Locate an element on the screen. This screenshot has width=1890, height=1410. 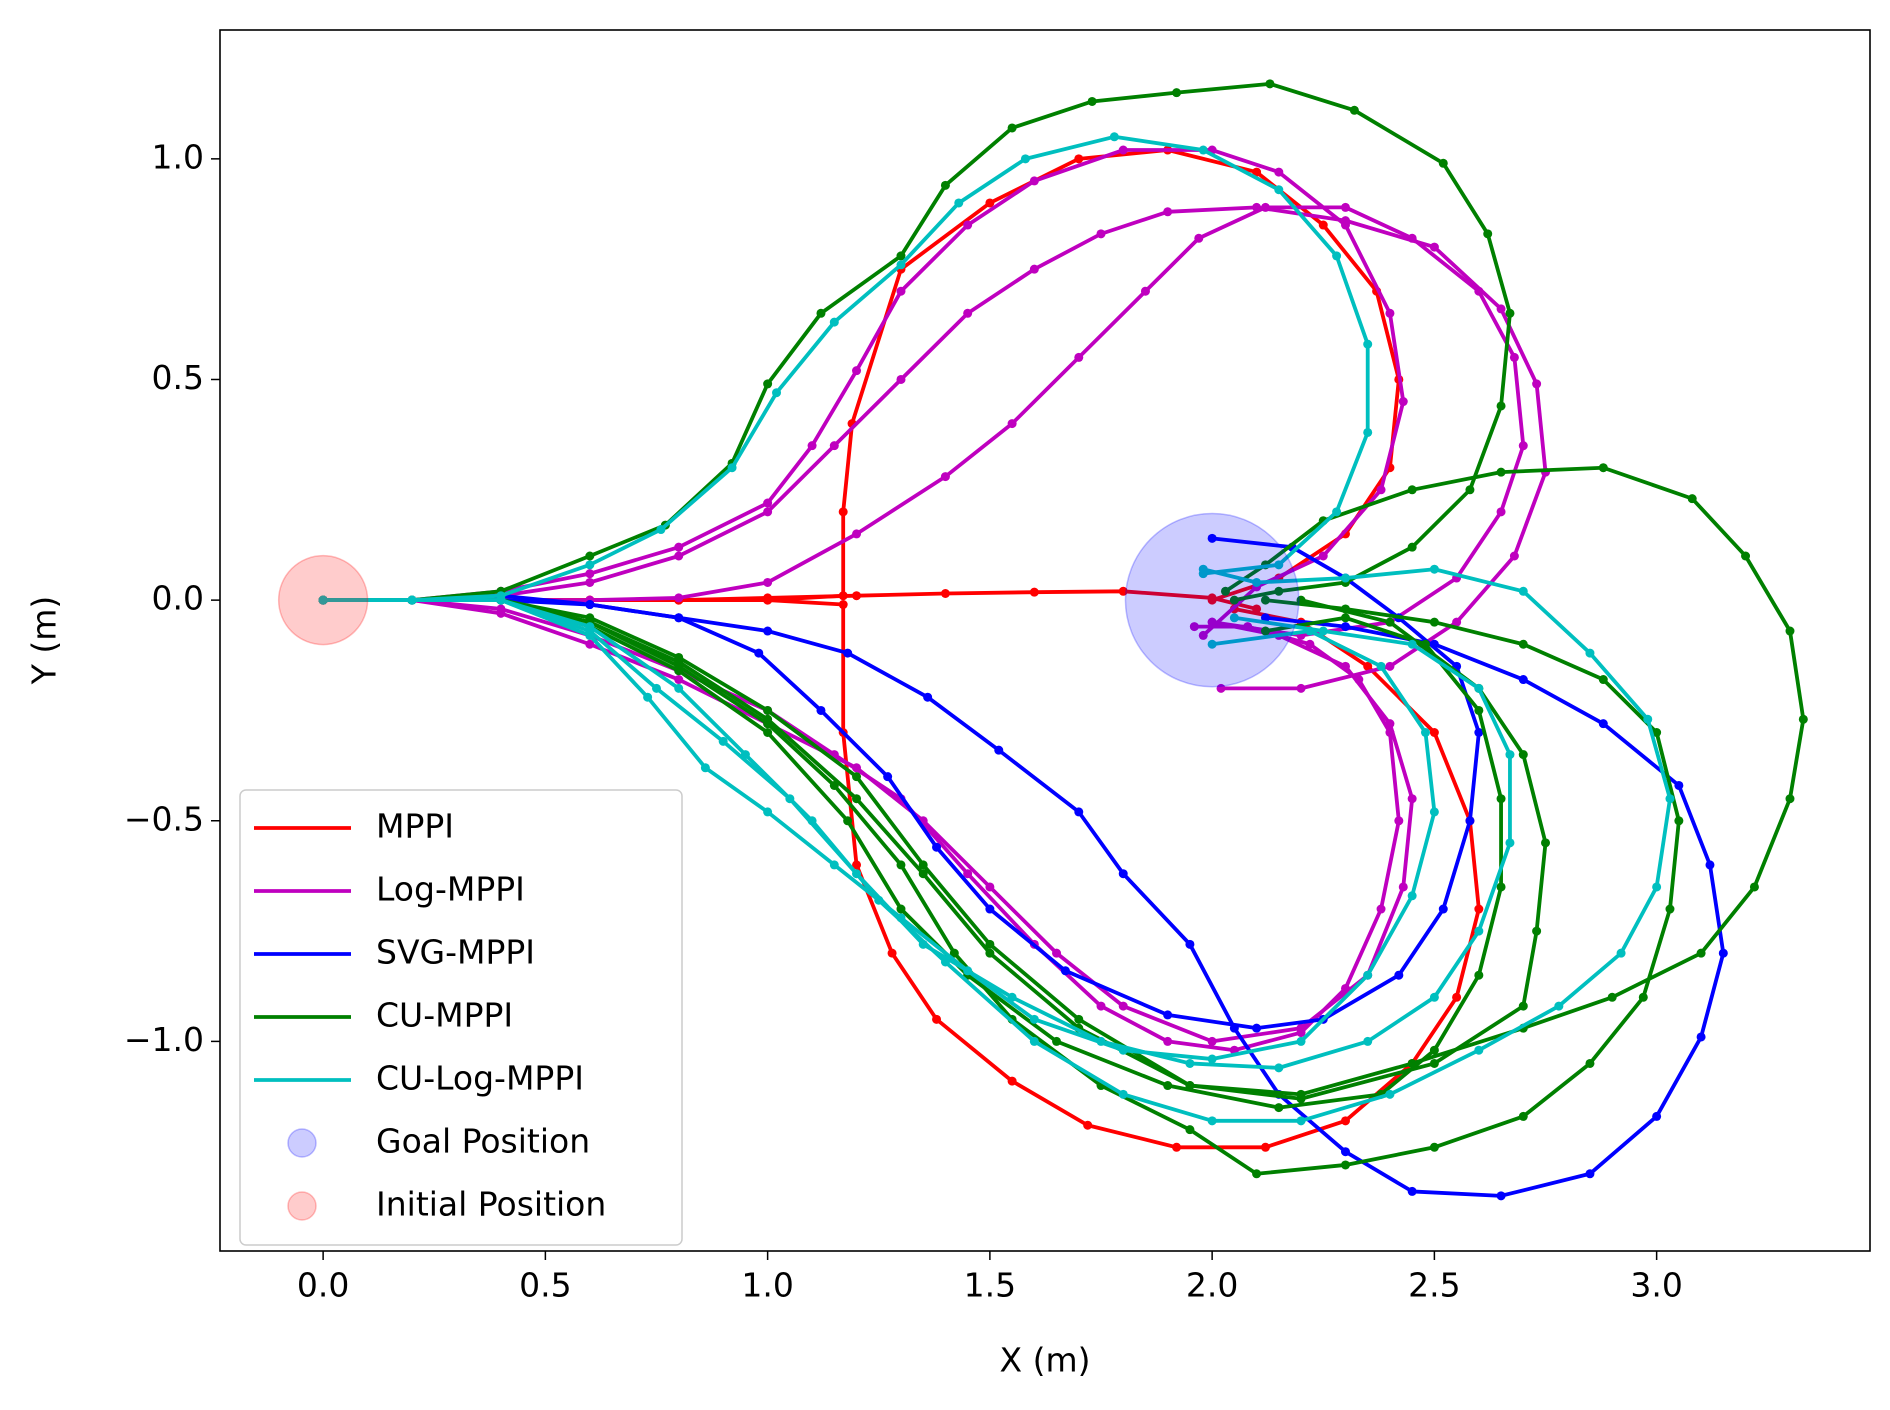
legend-label: MPPI is located at coordinates (415, 826).